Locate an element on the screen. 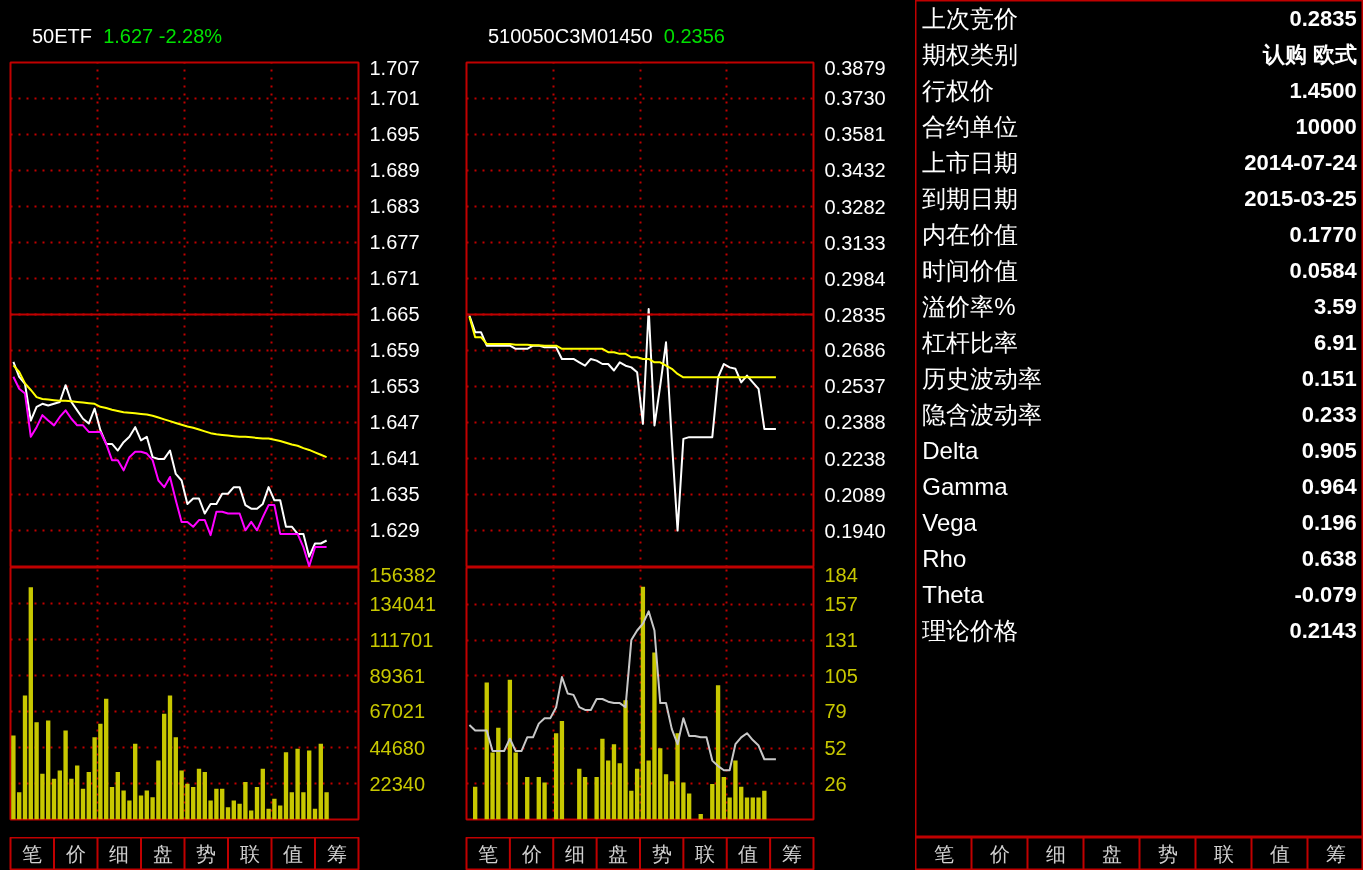 Image resolution: width=1363 pixels, height=870 pixels. y-tick-label: 156382 is located at coordinates (403, 574).